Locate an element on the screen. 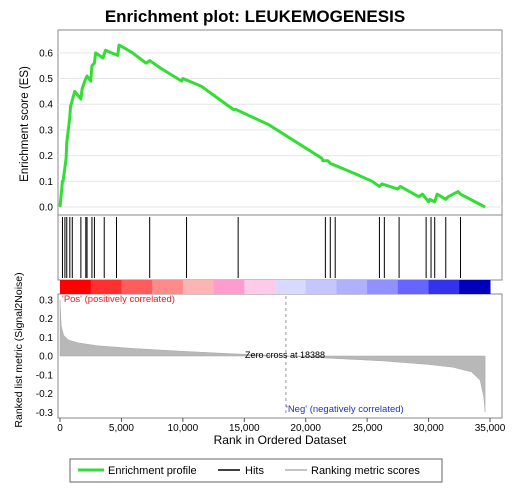 This screenshot has width=520, height=493. zero-cross-label: Zero cross at 18388 is located at coordinates (285, 355).